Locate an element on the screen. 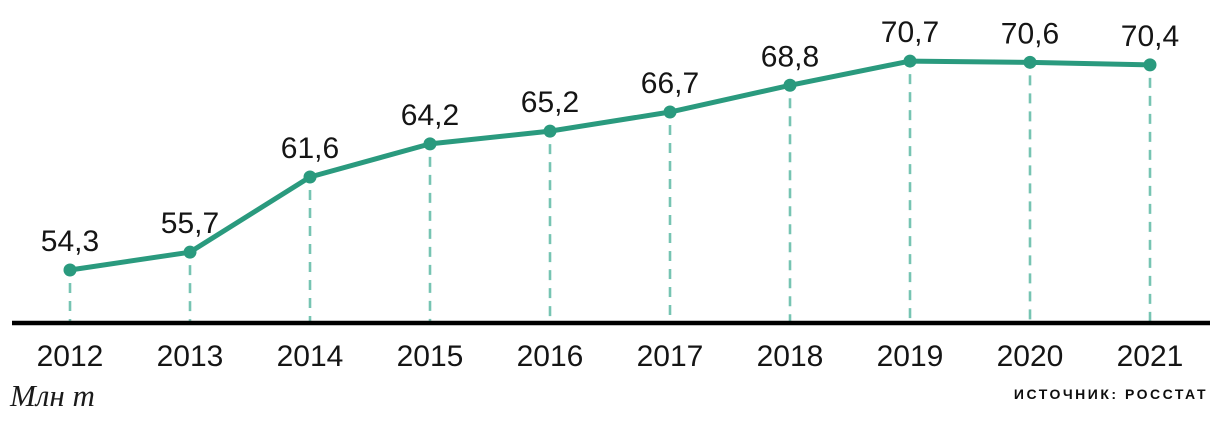 The height and width of the screenshot is (431, 1220). y-axis-unit-label: Млн т is located at coordinates (52, 395).